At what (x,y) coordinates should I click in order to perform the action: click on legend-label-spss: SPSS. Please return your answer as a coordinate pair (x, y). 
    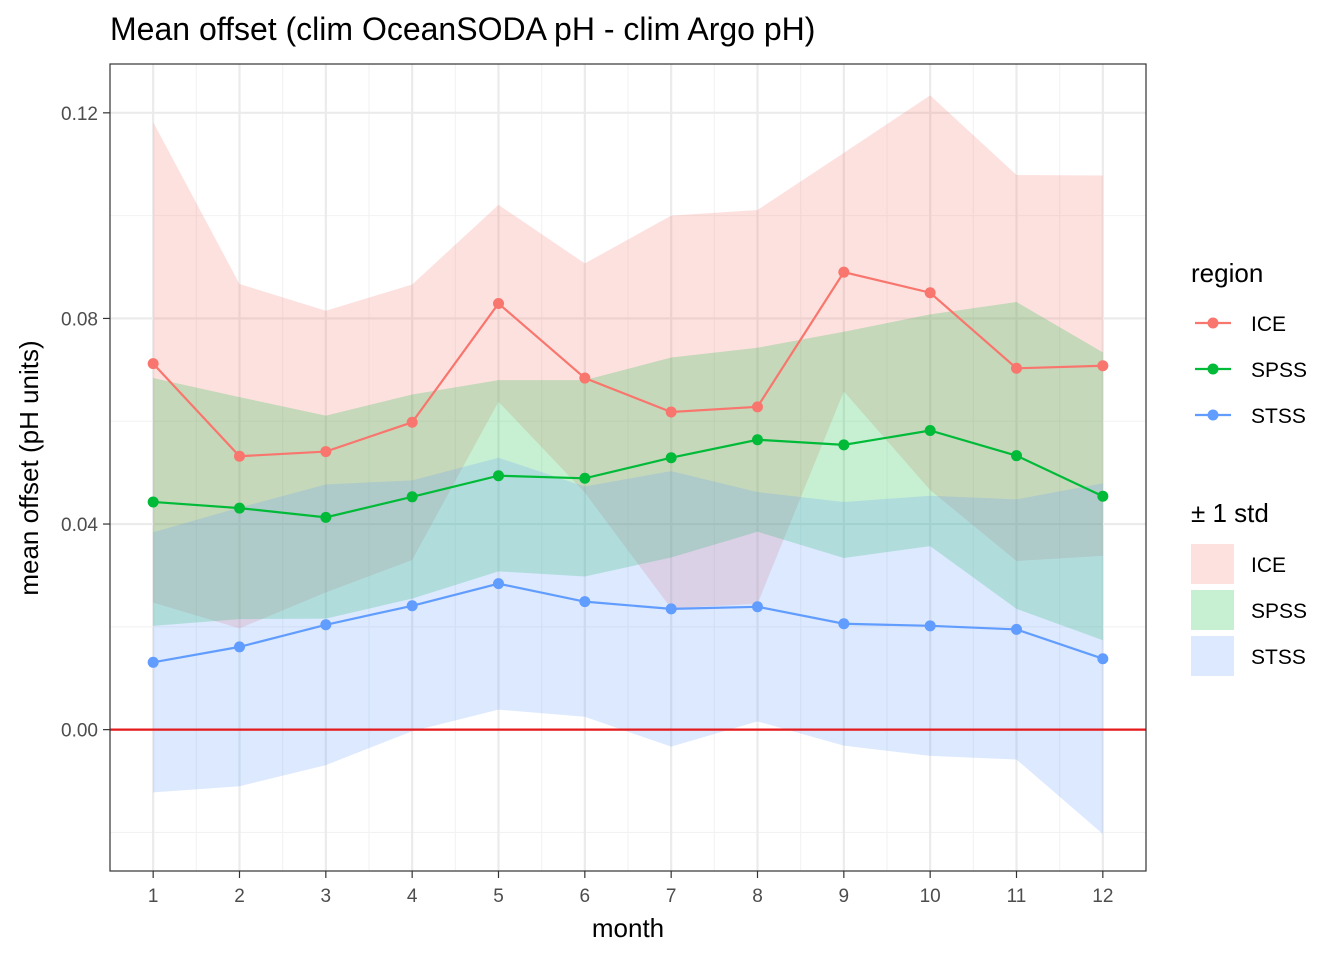
    Looking at the image, I should click on (1279, 370).